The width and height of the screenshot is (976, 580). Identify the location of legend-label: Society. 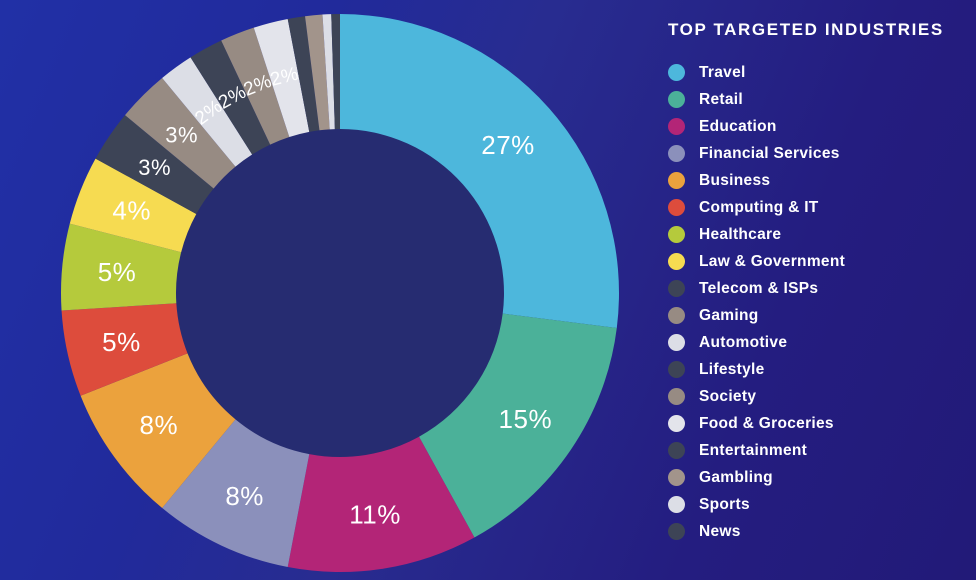
(728, 396).